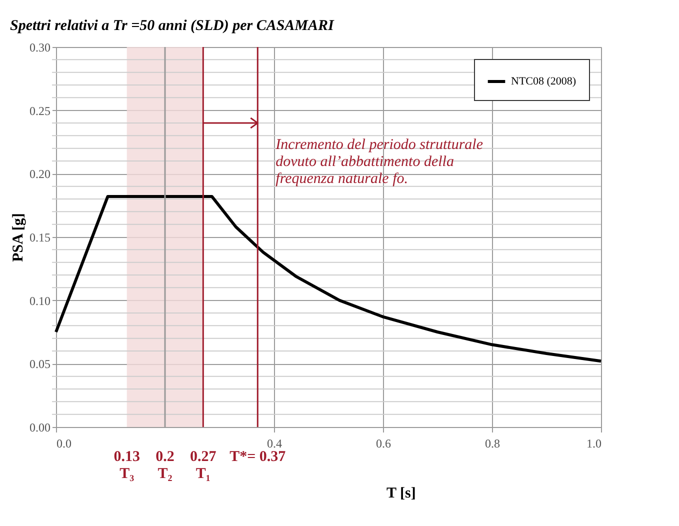 The image size is (679, 526). I want to click on chart-title: Spettri relativi a Tr =50 anni (SLD) per CASAMARI, so click(173, 26).